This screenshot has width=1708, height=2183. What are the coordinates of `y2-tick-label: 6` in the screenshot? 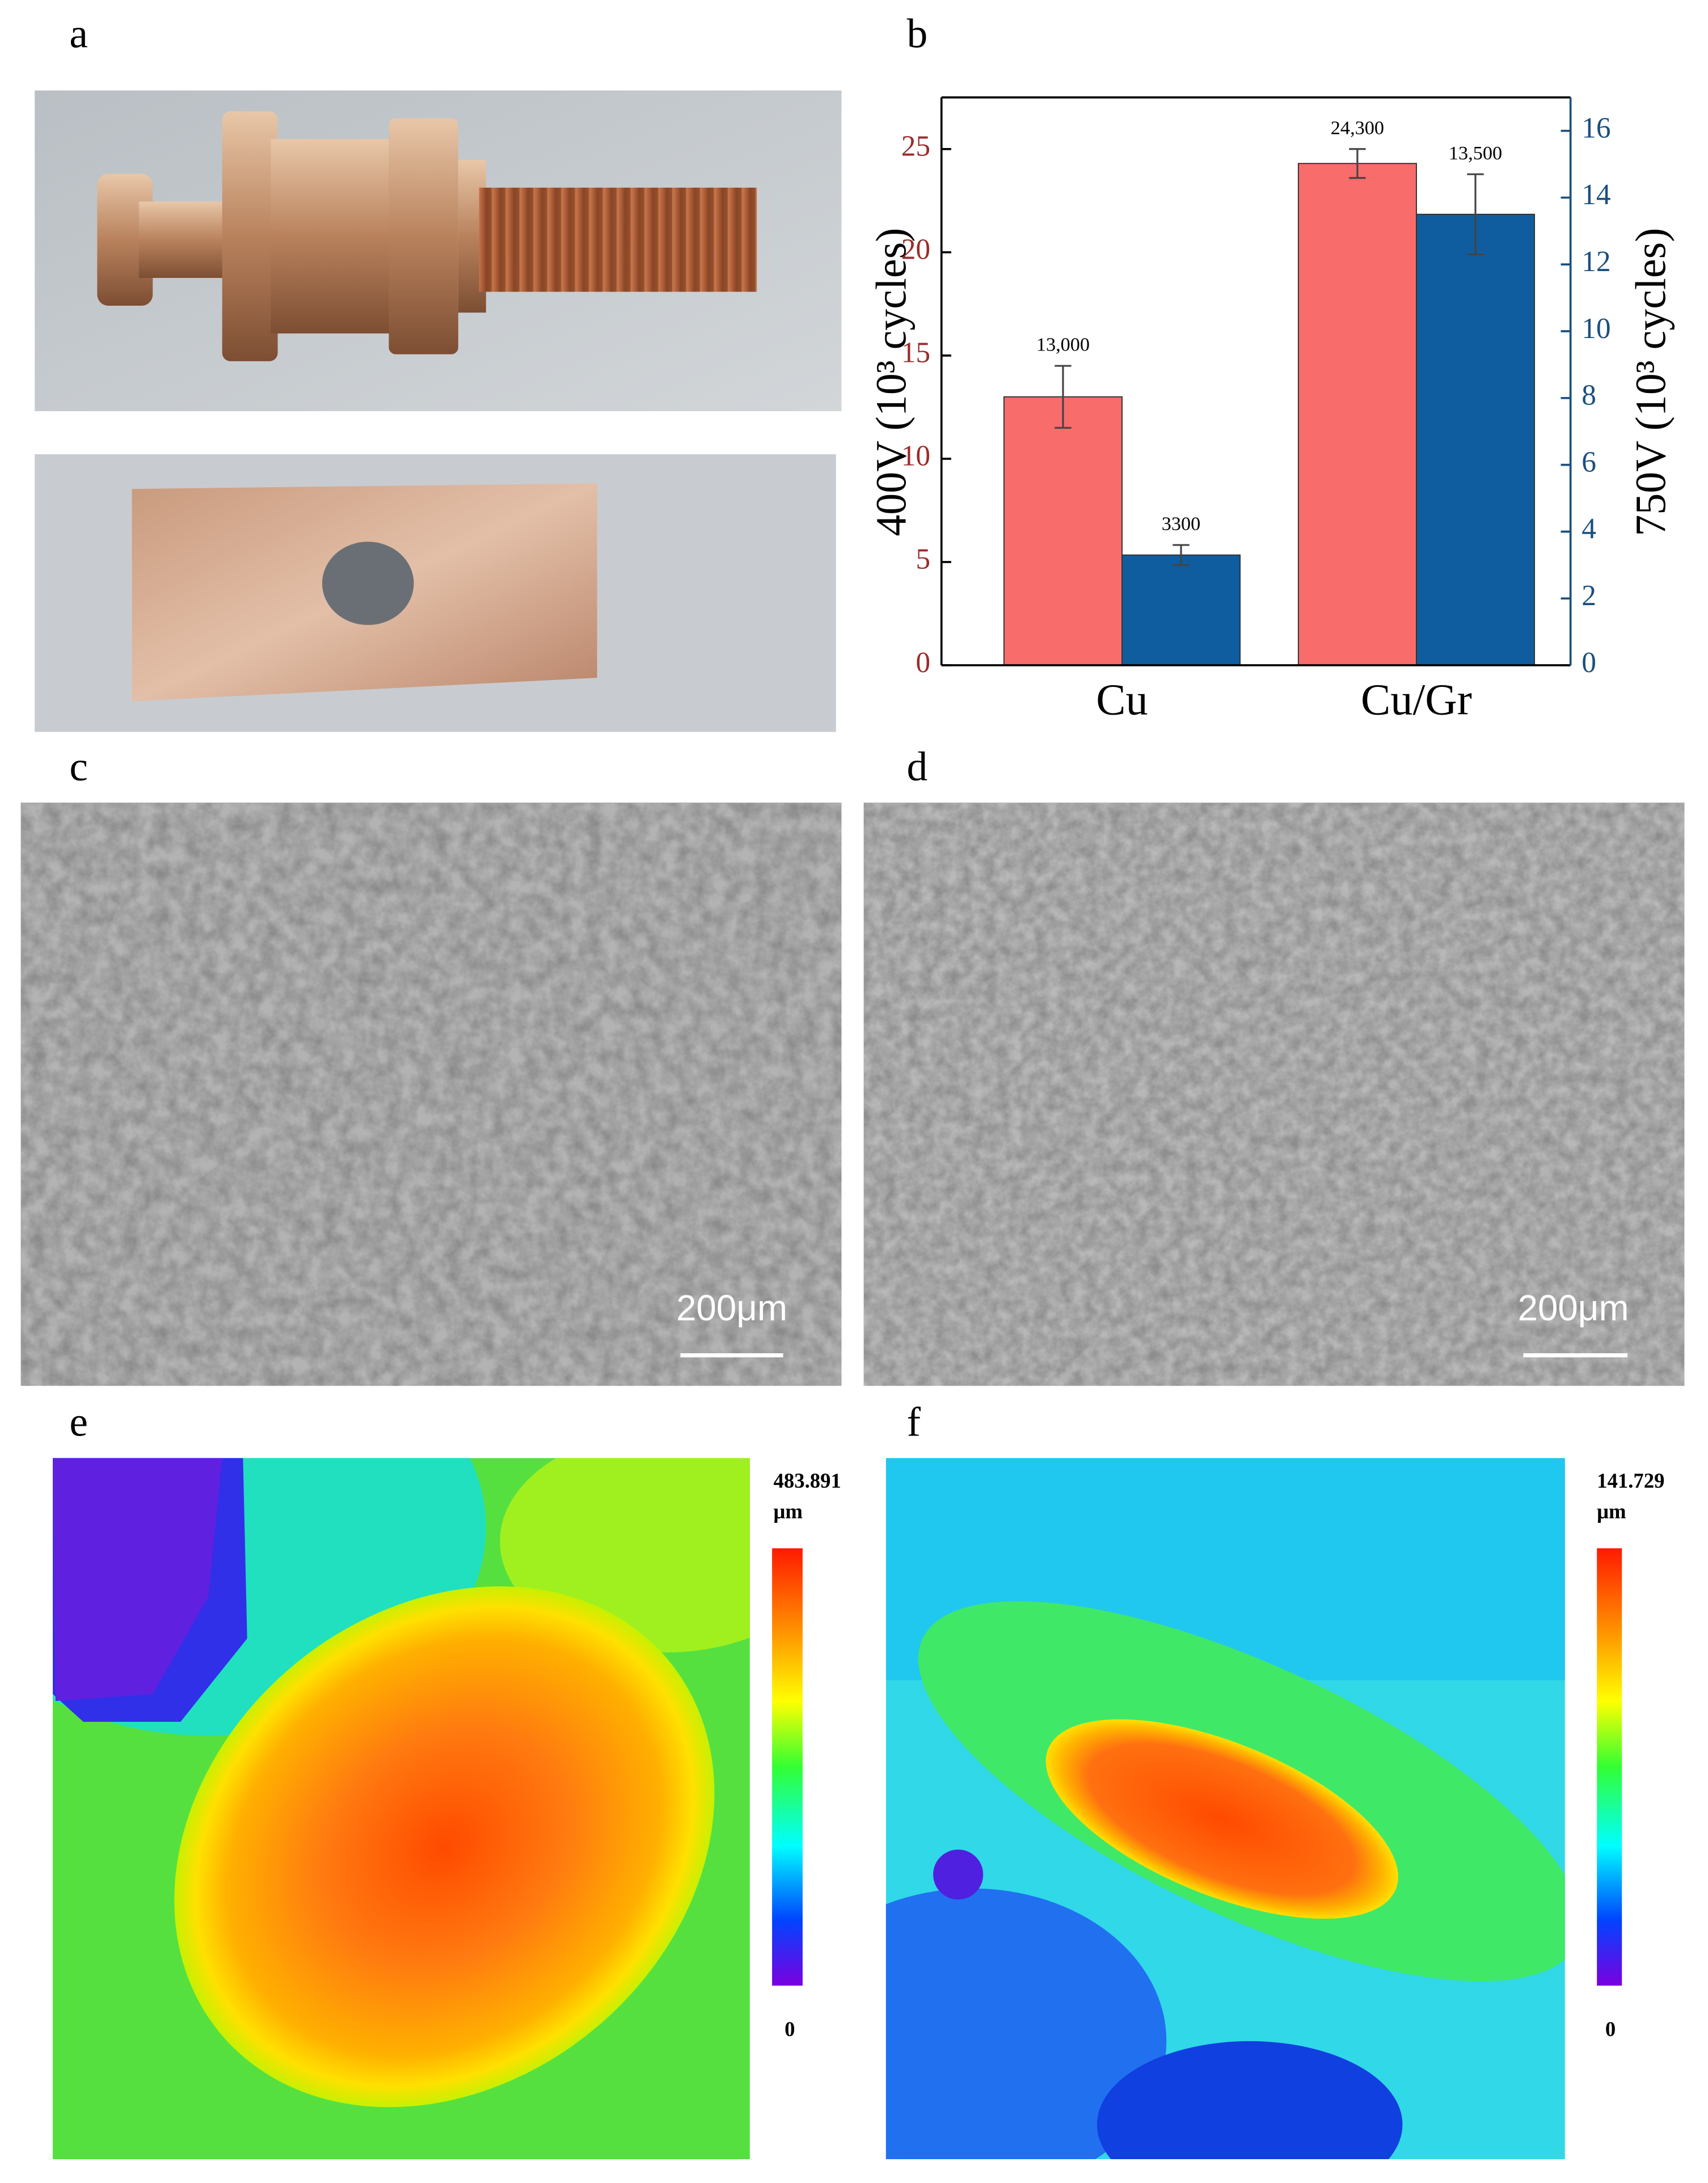 It's located at (1589, 462).